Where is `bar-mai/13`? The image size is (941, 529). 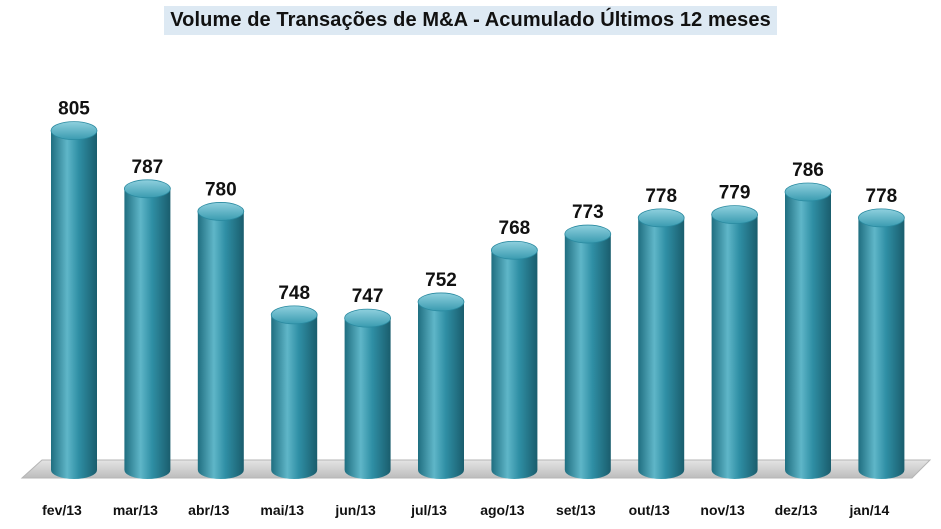 bar-mai/13 is located at coordinates (294, 392).